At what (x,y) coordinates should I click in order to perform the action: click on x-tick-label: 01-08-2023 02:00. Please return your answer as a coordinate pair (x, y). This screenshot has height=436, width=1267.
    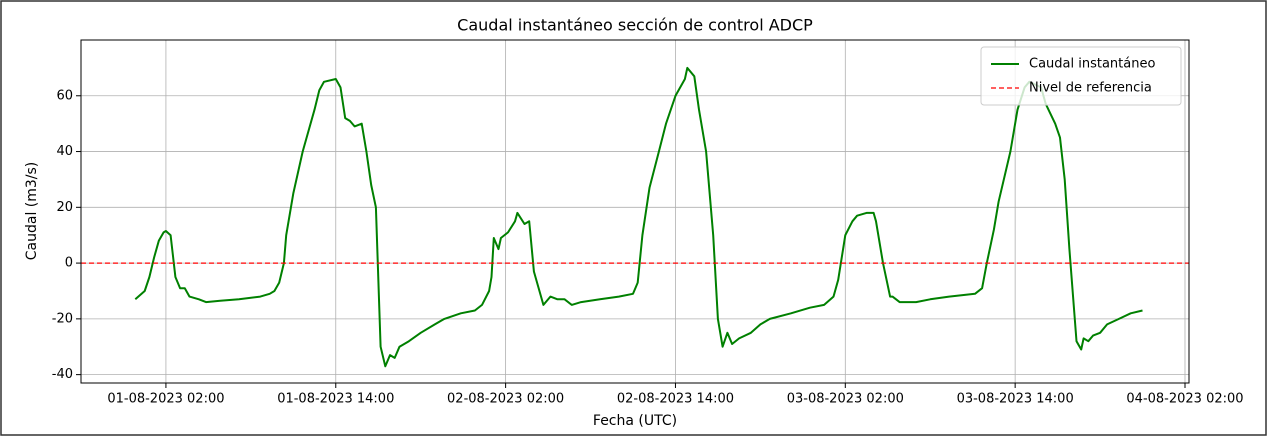
    Looking at the image, I should click on (165, 399).